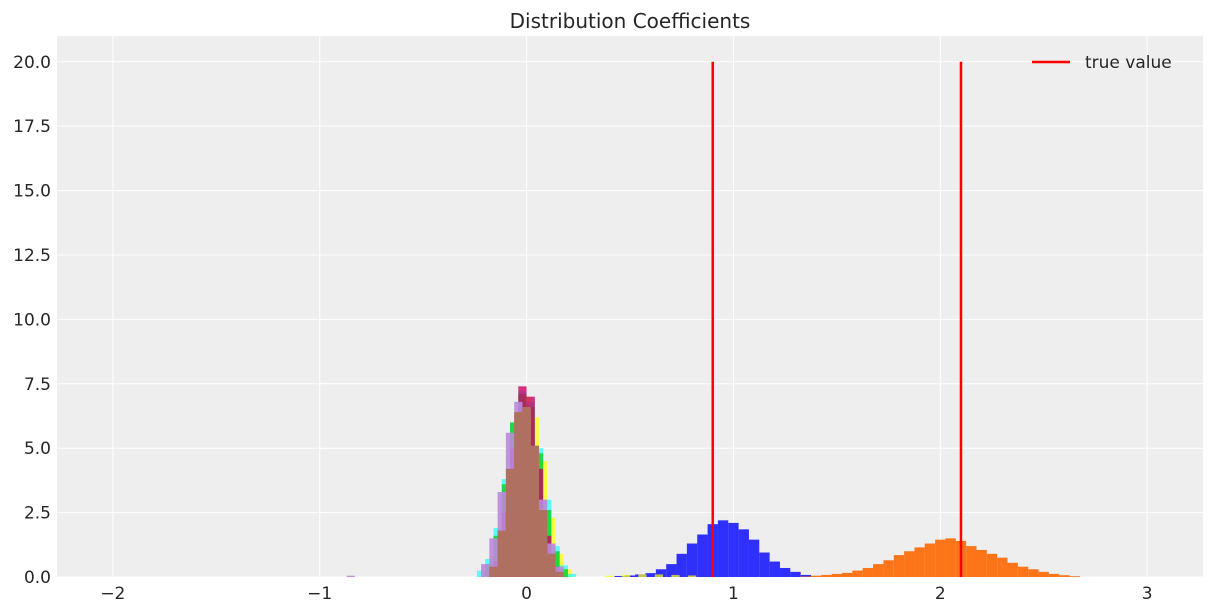  What do you see at coordinates (526, 594) in the screenshot?
I see `x-tick-label: 0` at bounding box center [526, 594].